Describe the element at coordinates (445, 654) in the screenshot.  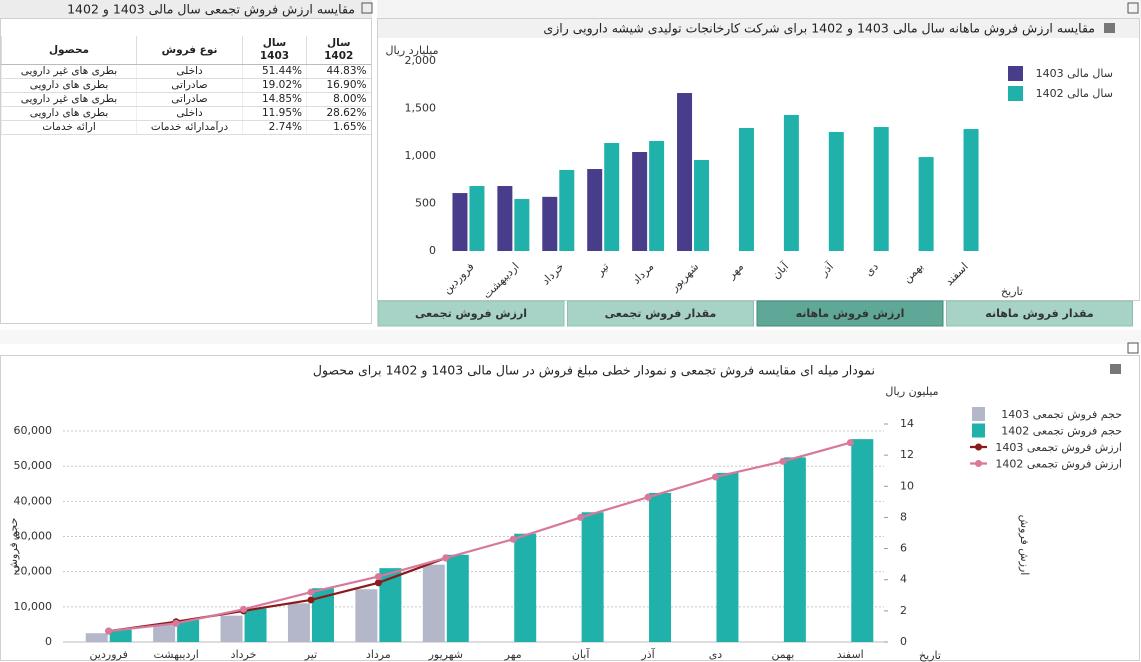
I see `x-tick-label: شهریور` at that location.